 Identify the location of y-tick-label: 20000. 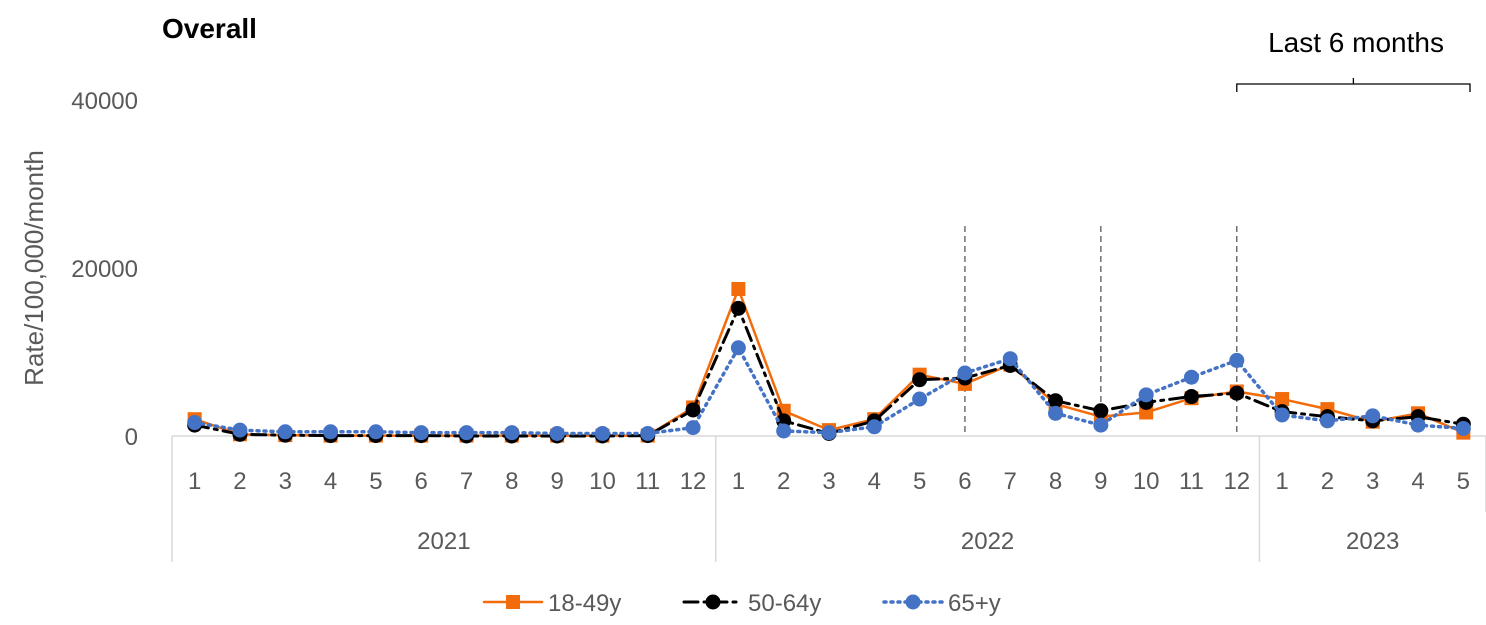
(104, 269).